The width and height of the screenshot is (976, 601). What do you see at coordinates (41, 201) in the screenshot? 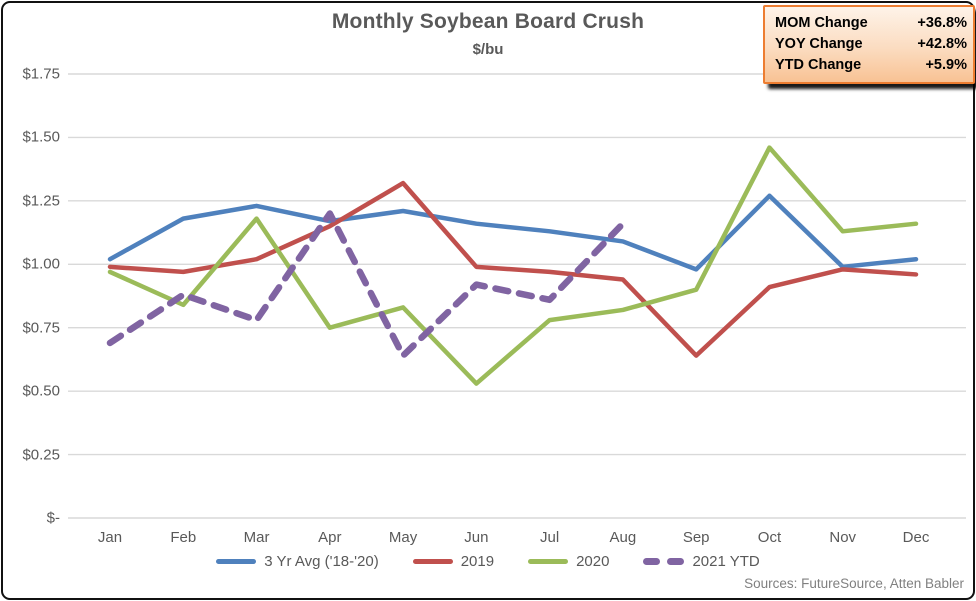
I see `y-tick-label: $1.25` at bounding box center [41, 201].